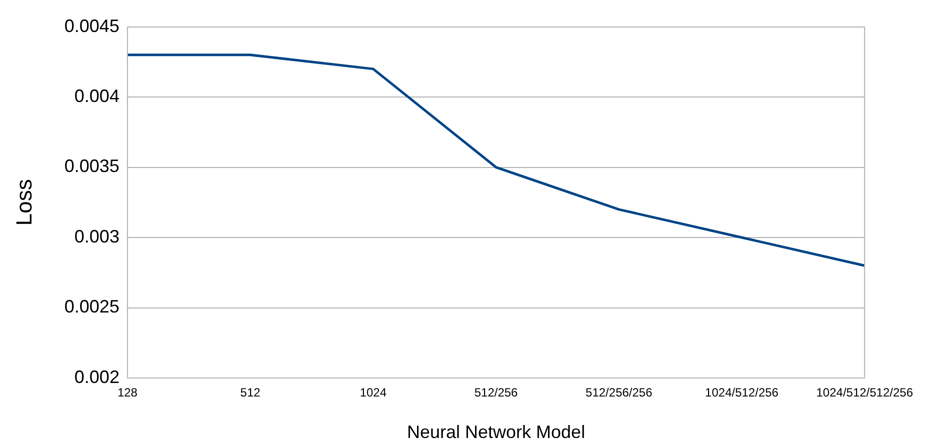 The height and width of the screenshot is (448, 929). Describe the element at coordinates (496, 432) in the screenshot. I see `x-axis-title: Neural Network Model` at that location.